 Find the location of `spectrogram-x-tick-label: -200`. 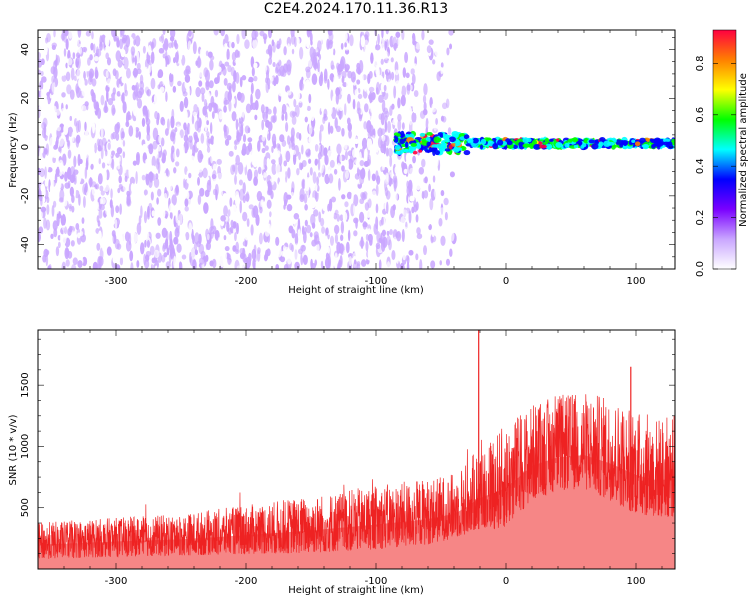

spectrogram-x-tick-label: -200 is located at coordinates (246, 281).